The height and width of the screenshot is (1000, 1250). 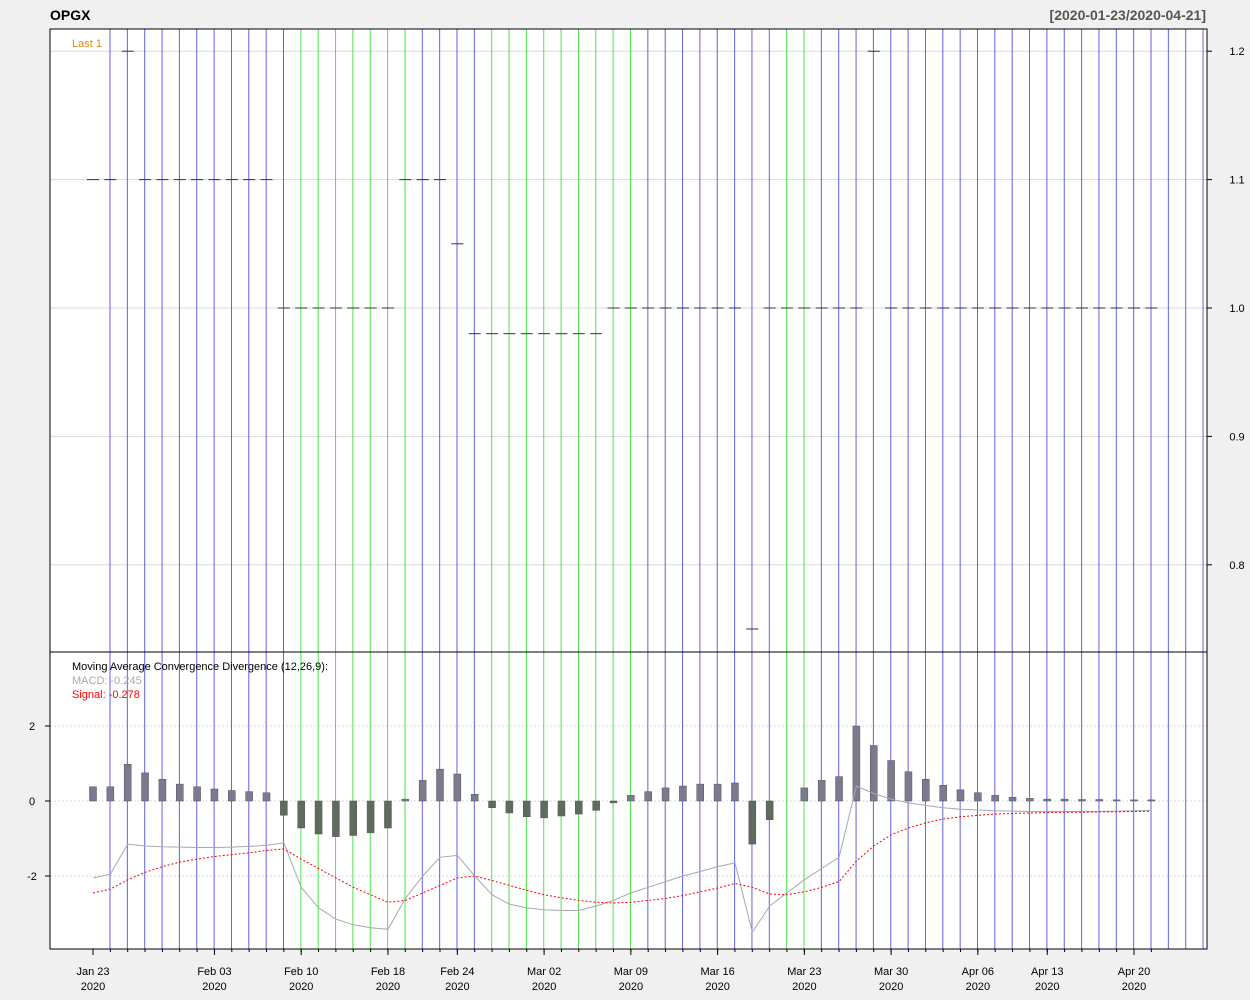 I want to click on x-tick-label-12: Apr 20, so click(x=1134, y=972).